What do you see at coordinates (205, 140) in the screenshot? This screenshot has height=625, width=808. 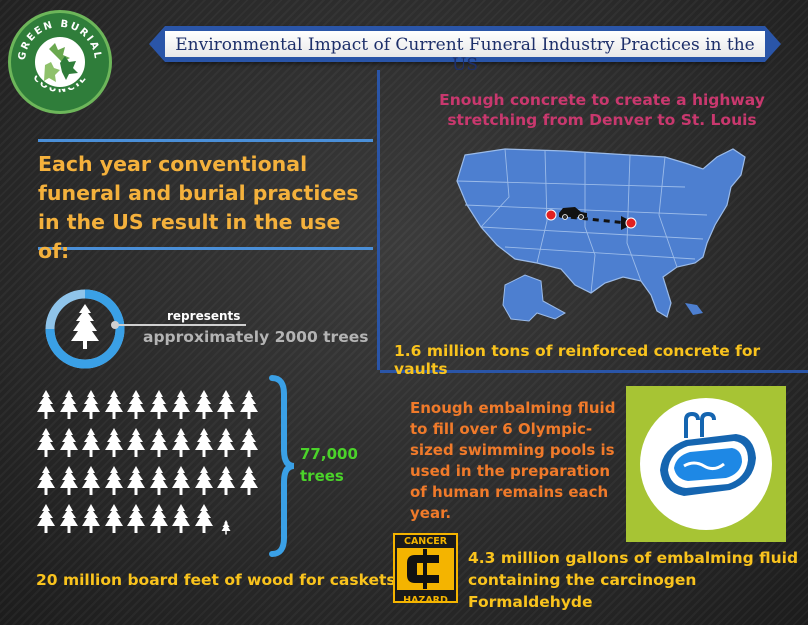 I see `headline-rule-top` at bounding box center [205, 140].